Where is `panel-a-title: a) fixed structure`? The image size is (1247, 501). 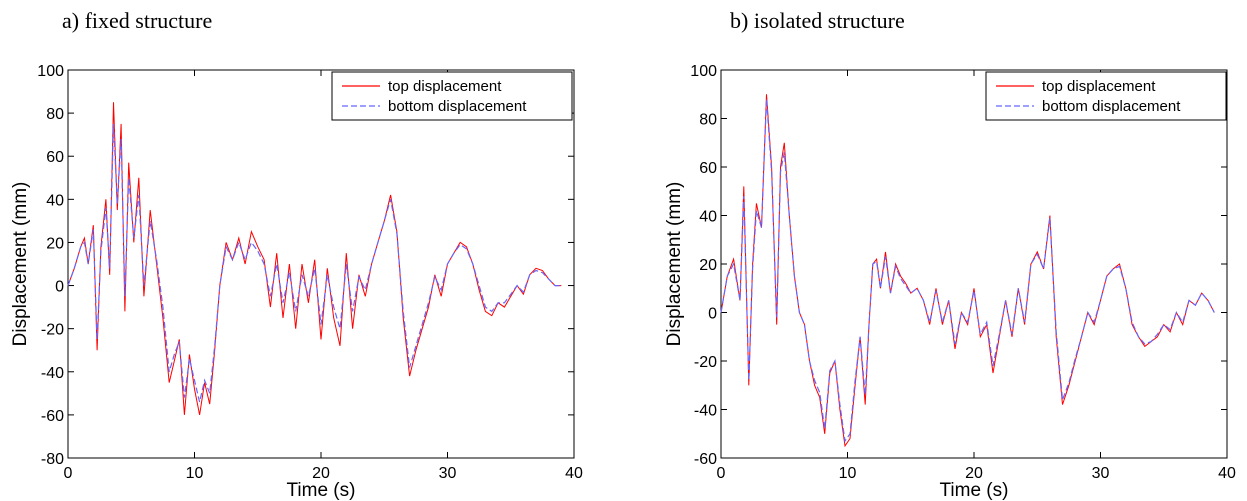 panel-a-title: a) fixed structure is located at coordinates (137, 20).